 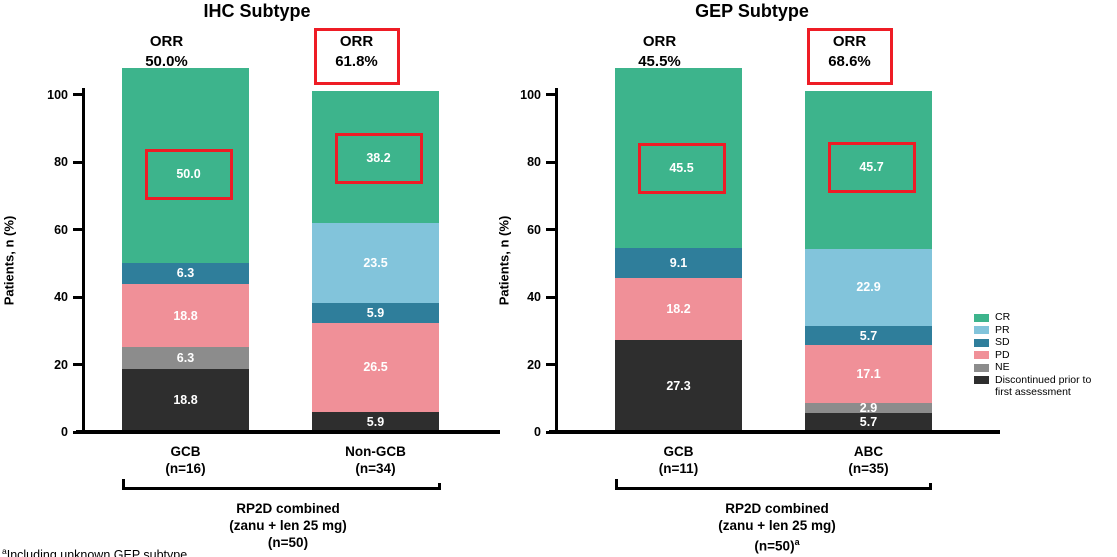 What do you see at coordinates (981, 317) in the screenshot?
I see `legend-swatch-cr` at bounding box center [981, 317].